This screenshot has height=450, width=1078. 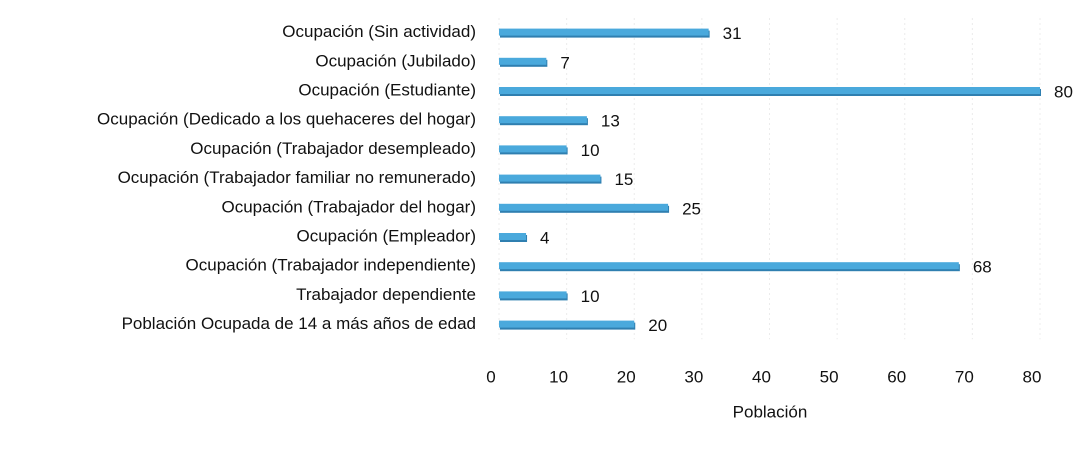 What do you see at coordinates (544, 237) in the screenshot?
I see `data-label: 4` at bounding box center [544, 237].